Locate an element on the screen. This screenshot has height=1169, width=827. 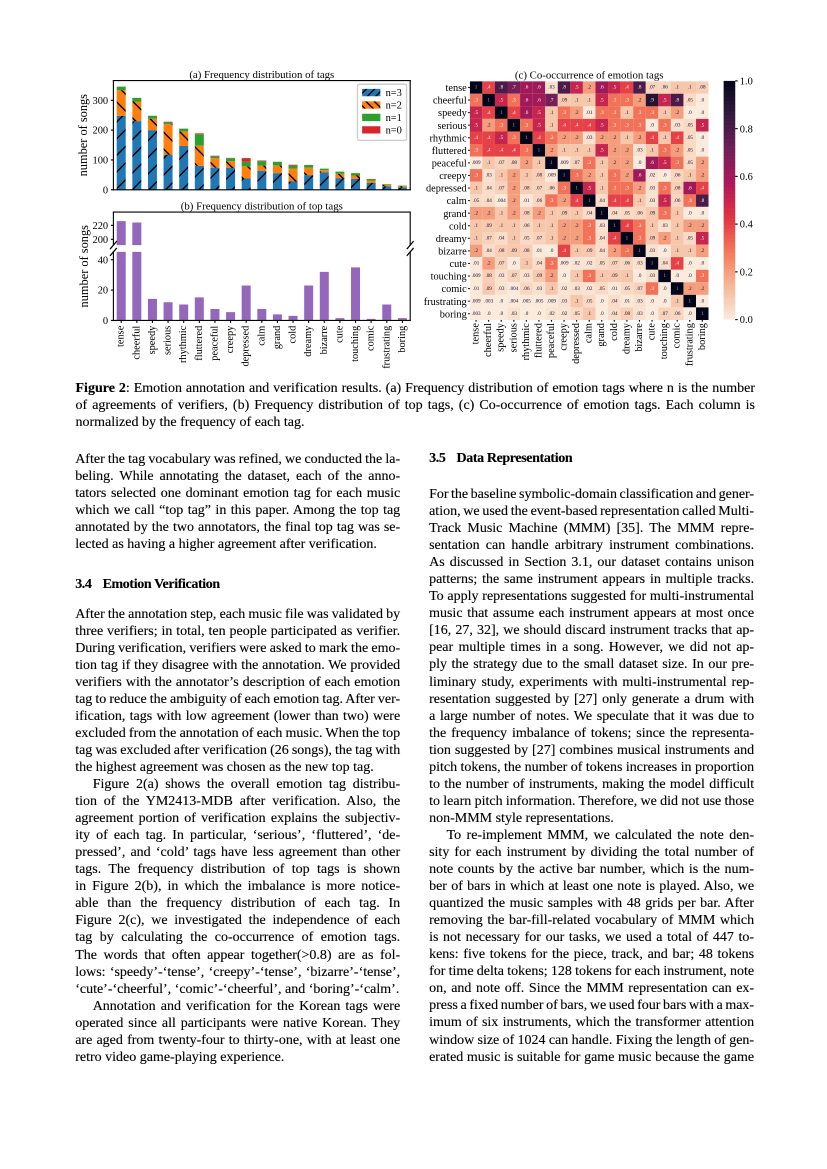
svg-text: peaceful is located at coordinates (449, 164).